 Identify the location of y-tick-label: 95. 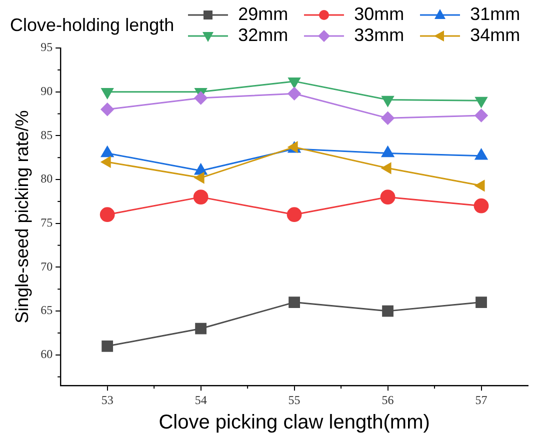
(46, 47).